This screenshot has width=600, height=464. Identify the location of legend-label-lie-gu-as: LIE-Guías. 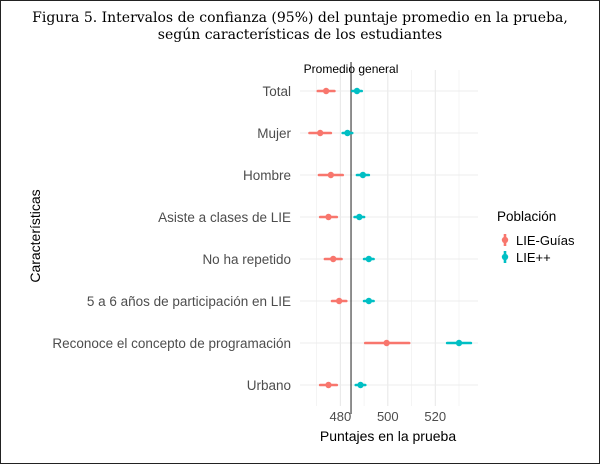
(545, 240).